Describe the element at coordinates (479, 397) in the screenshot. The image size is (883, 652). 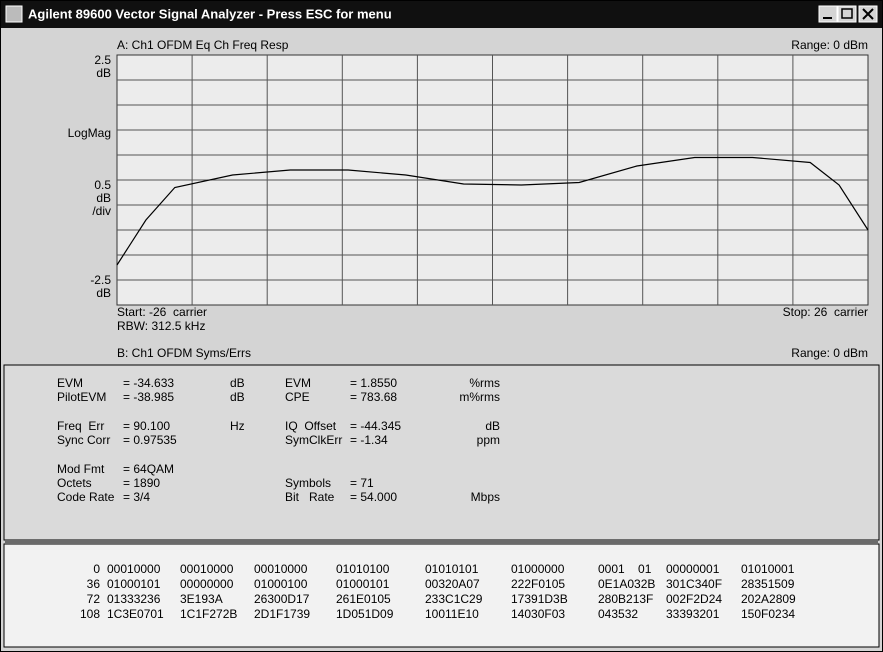
I see `measure-unit: m%rms` at that location.